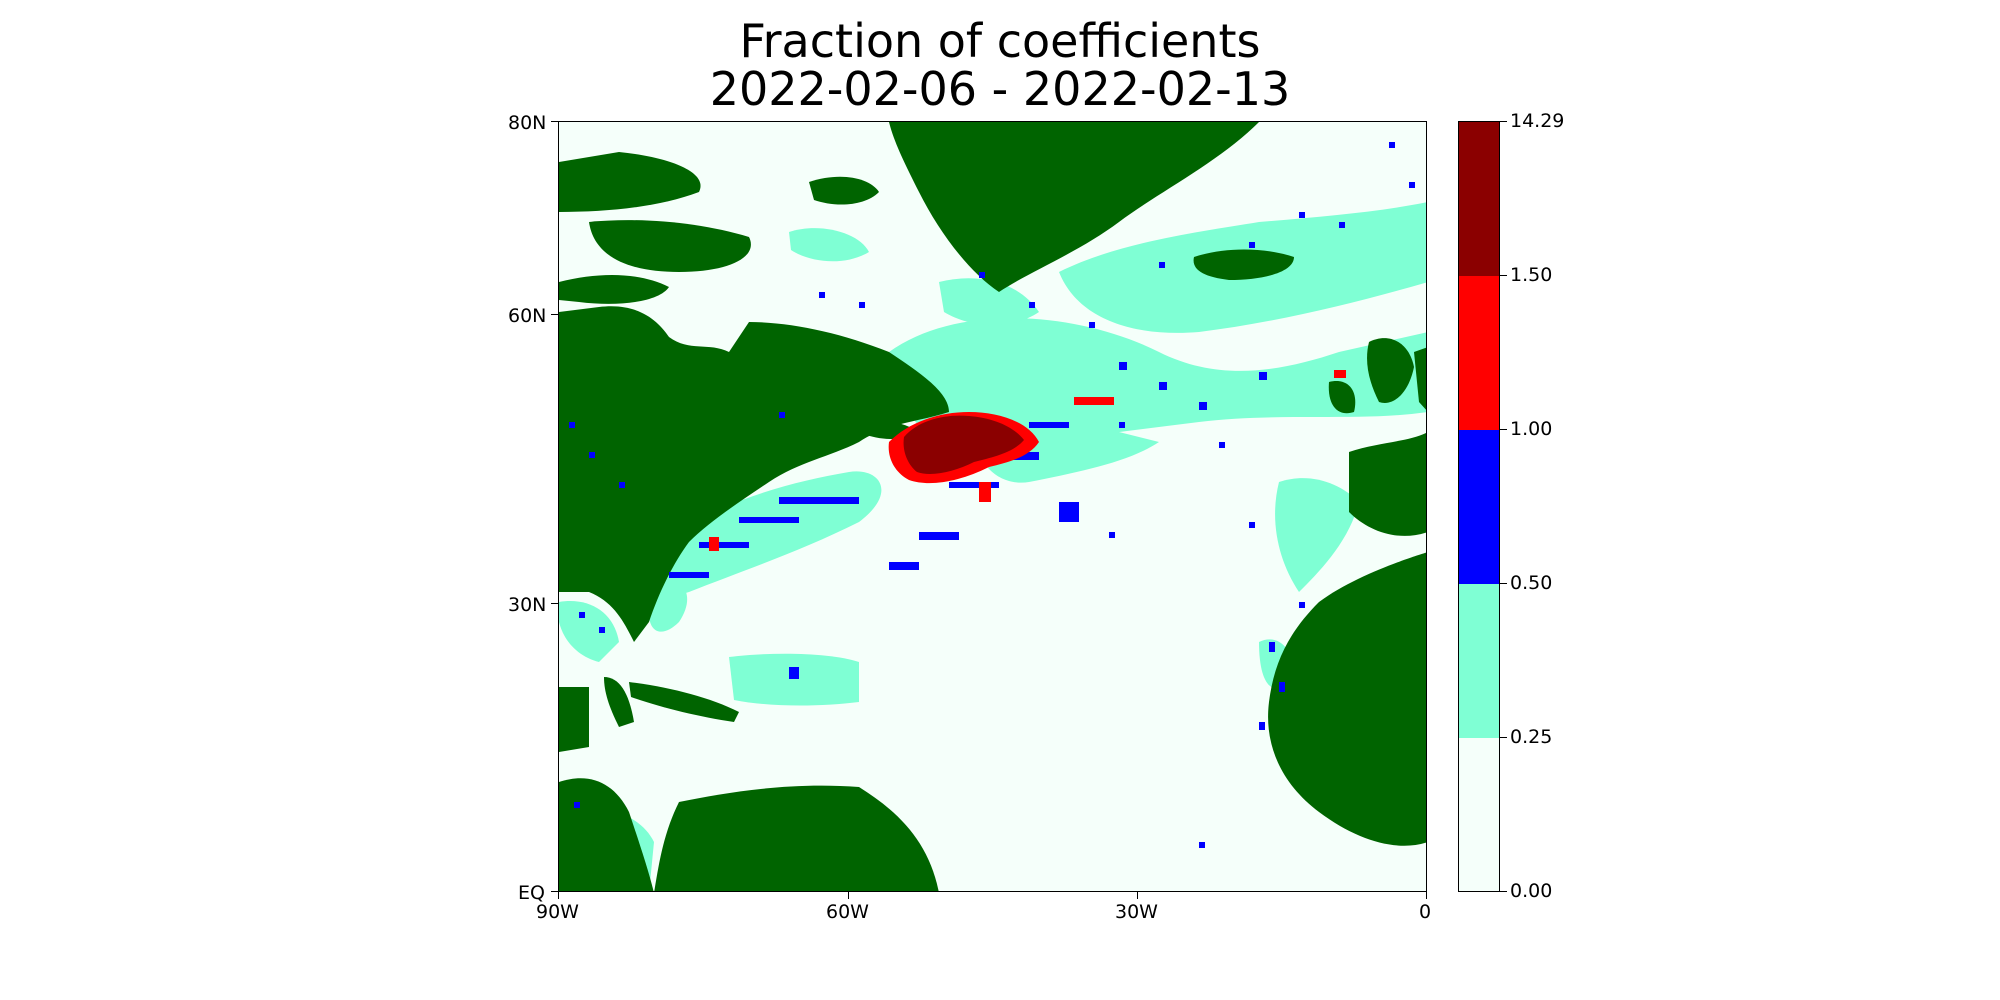 Image resolution: width=2000 pixels, height=1000 pixels. I want to click on colorbar-segment-blue, so click(1479, 507).